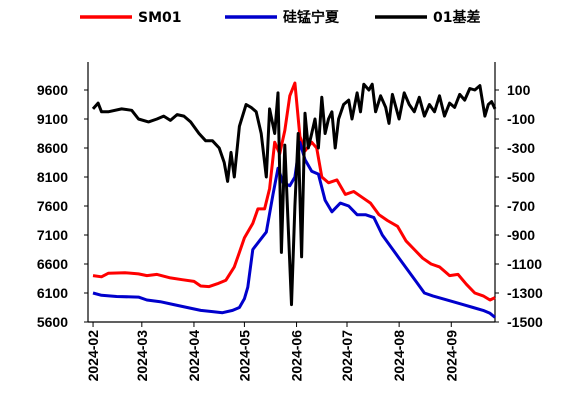  Describe the element at coordinates (93, 356) in the screenshot. I see `x-tick-label: 2024-02` at that location.